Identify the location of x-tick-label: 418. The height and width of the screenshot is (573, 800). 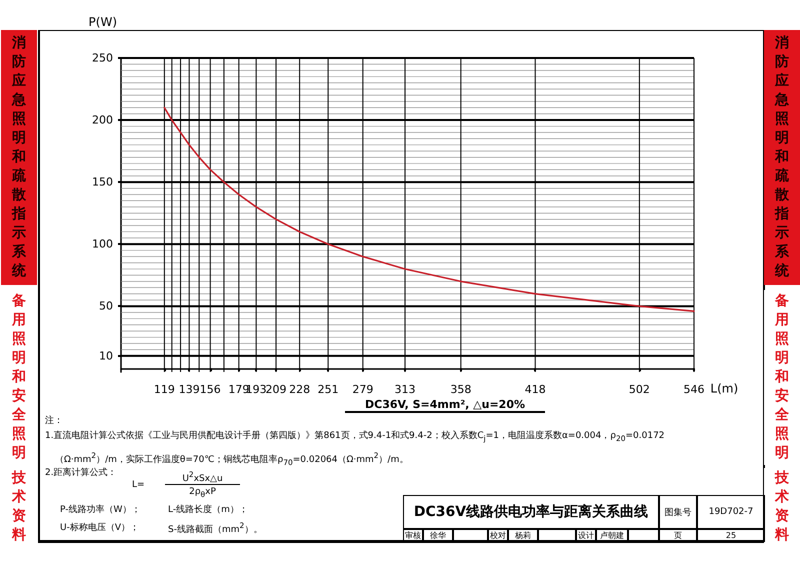
(535, 389).